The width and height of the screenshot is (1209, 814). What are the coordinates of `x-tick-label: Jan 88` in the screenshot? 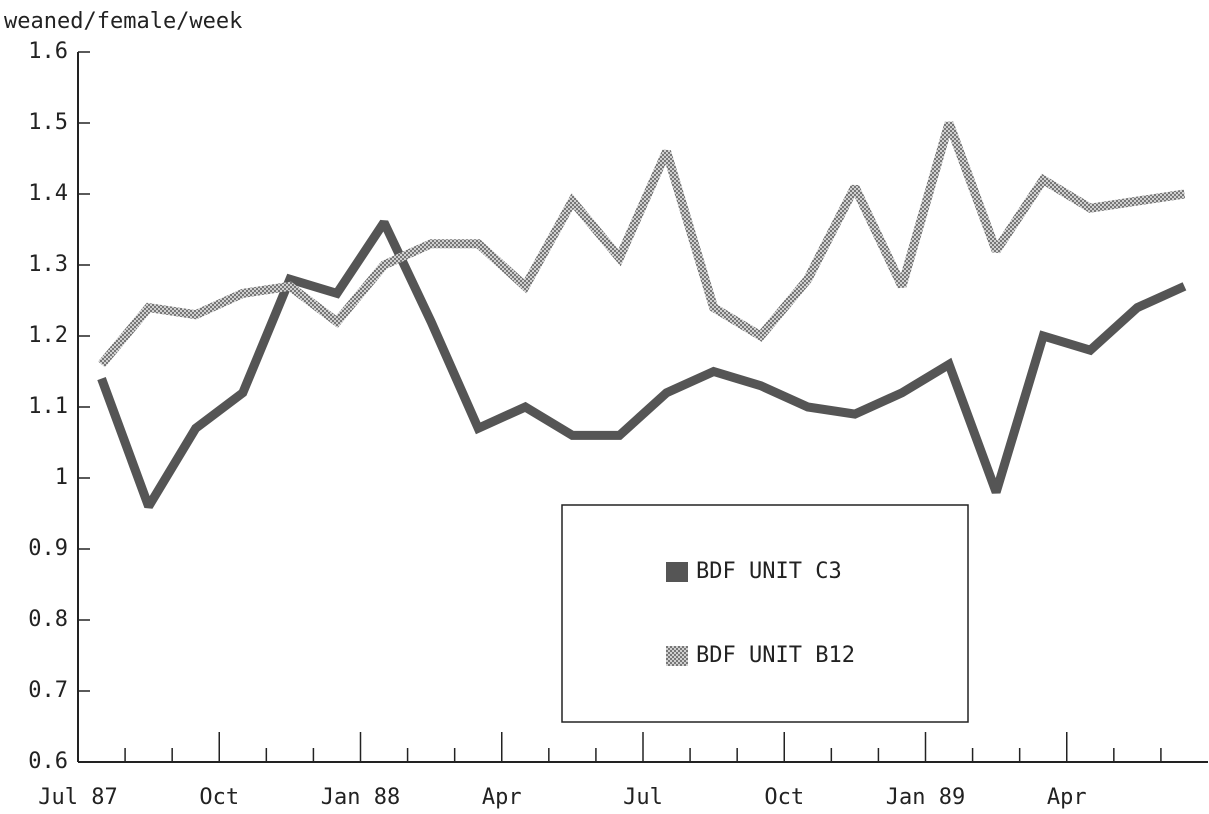 It's located at (360, 797).